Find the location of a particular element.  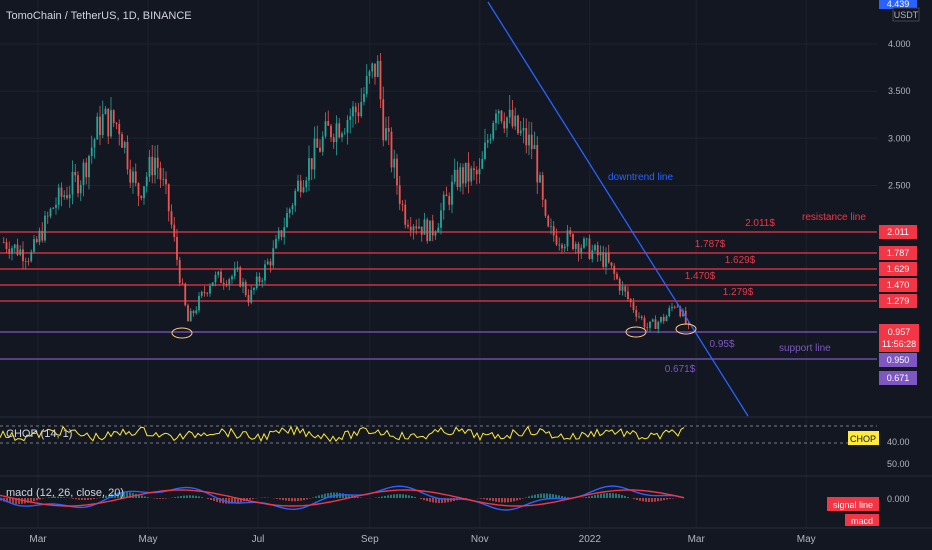

level-badge-text: 0.950 is located at coordinates (898, 360).